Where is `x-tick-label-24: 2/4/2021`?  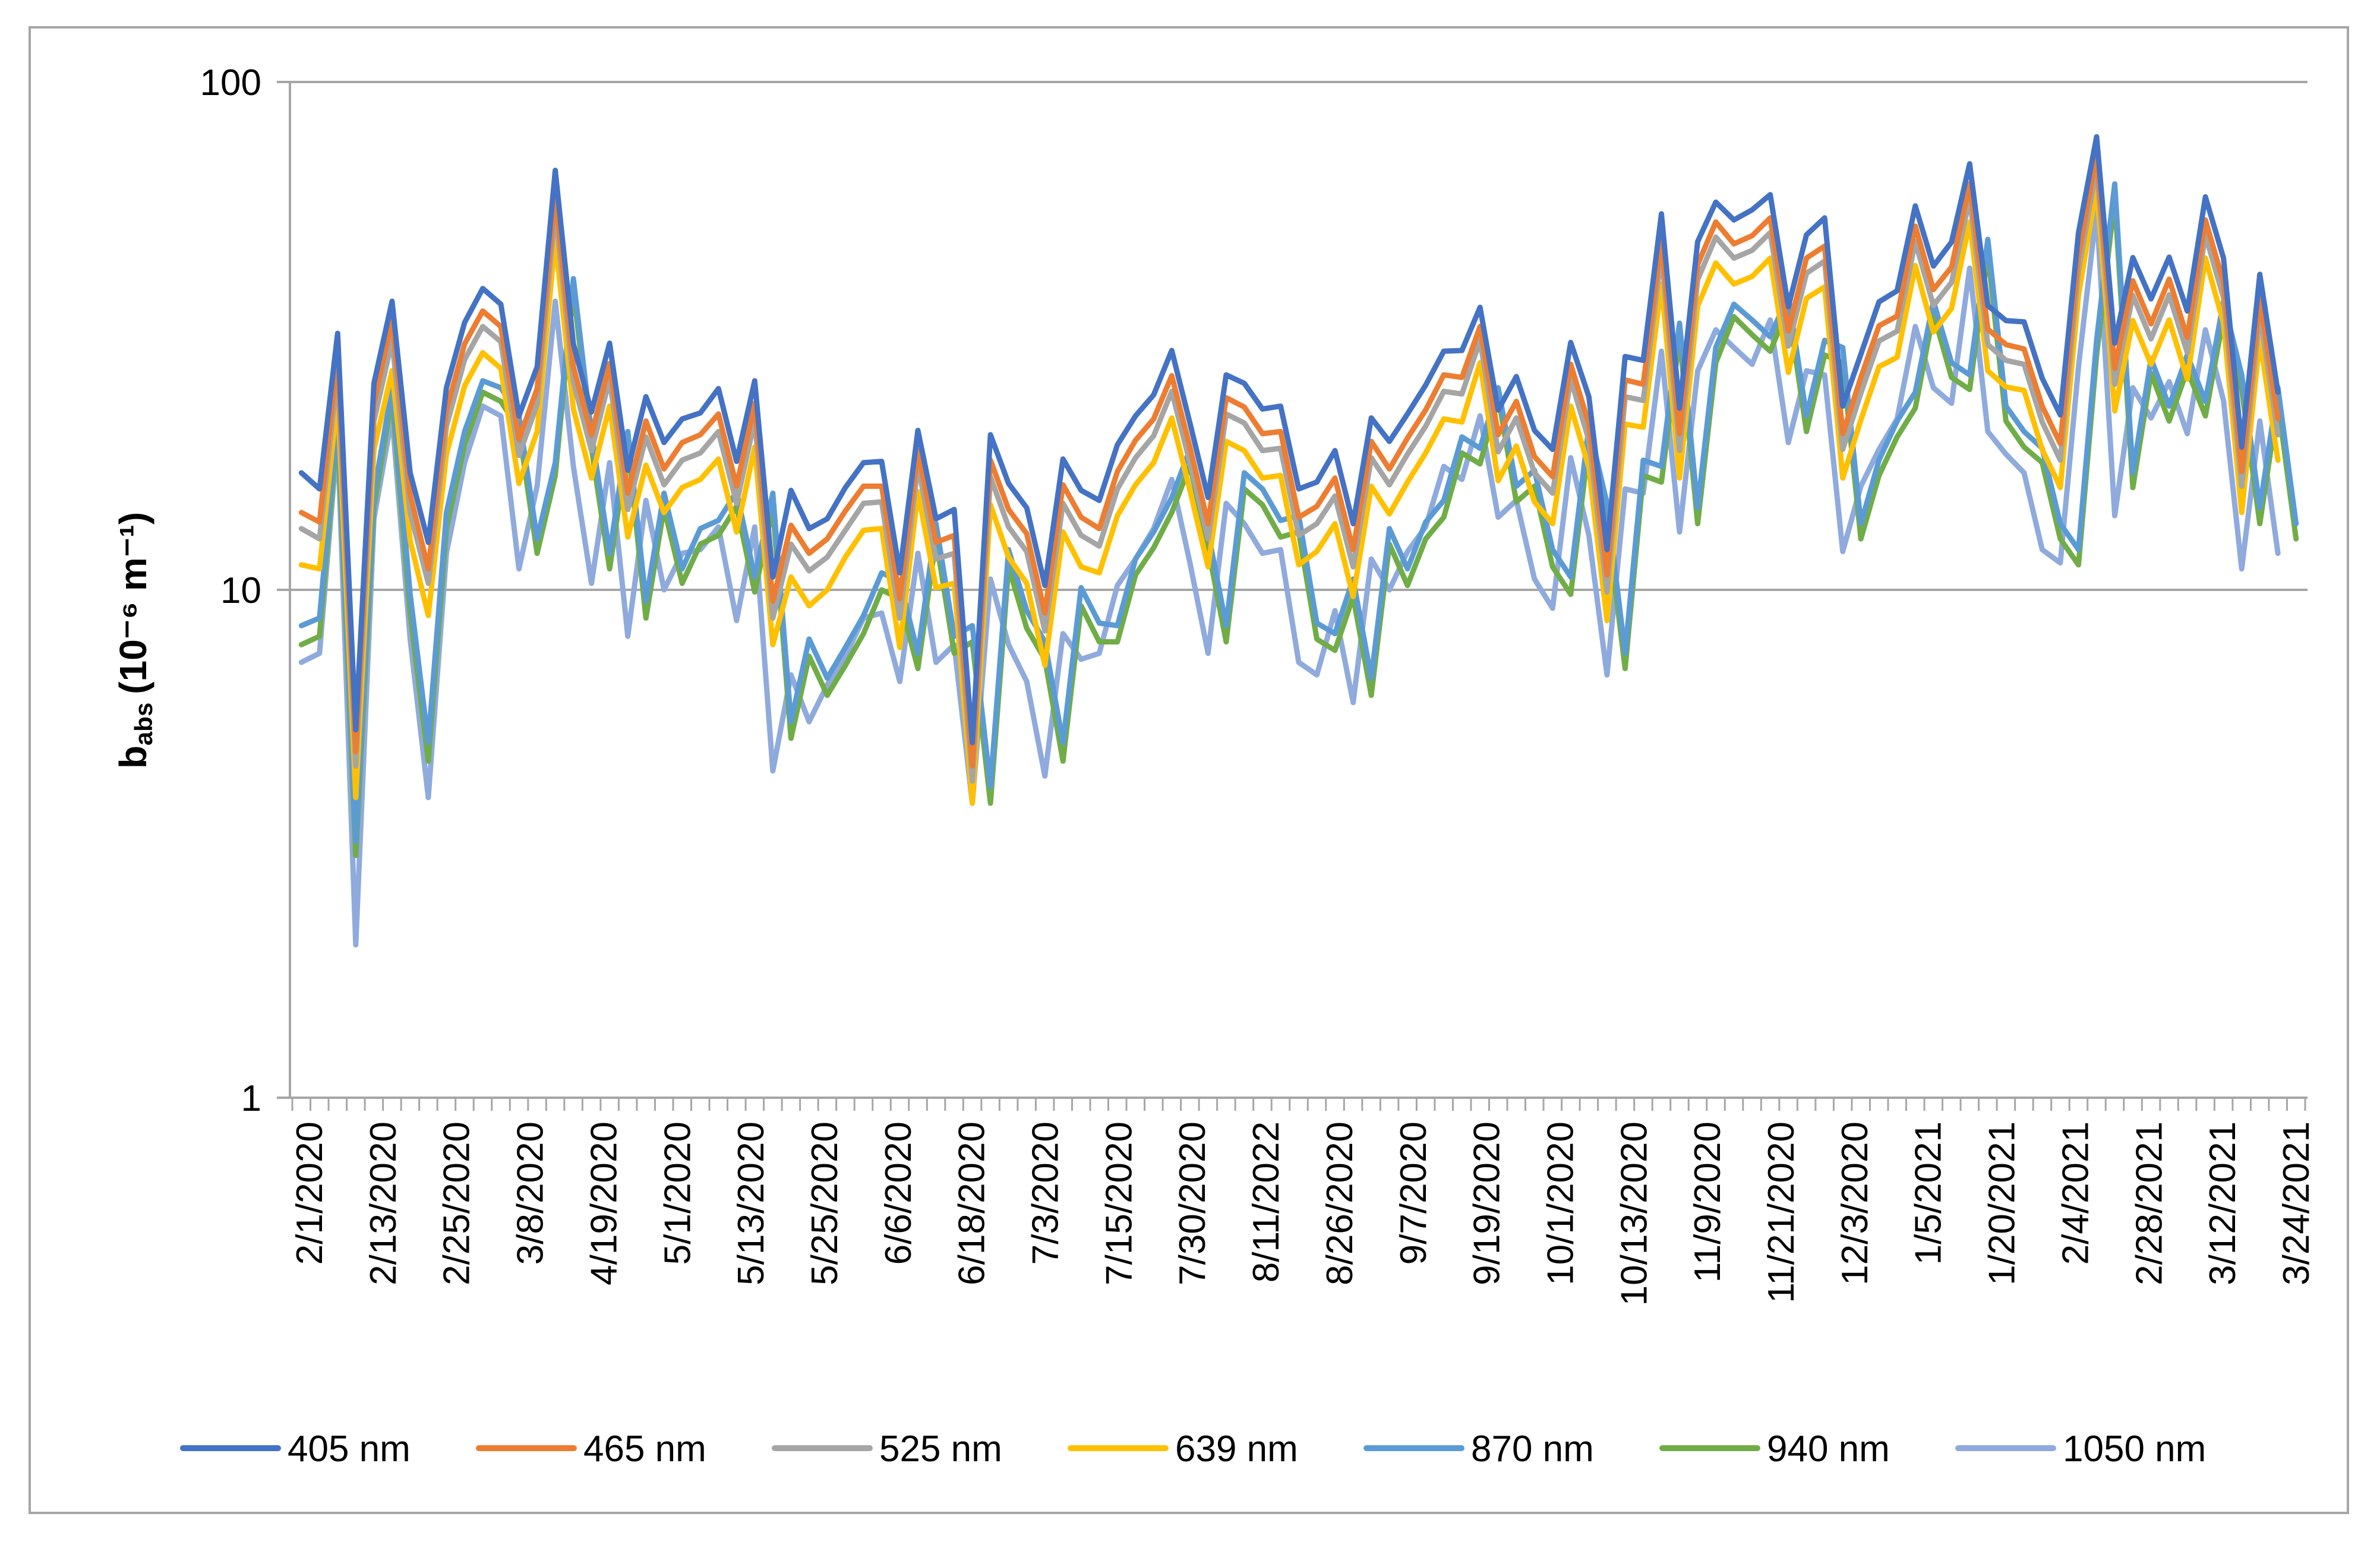
x-tick-label-24: 2/4/2021 is located at coordinates (2075, 1193).